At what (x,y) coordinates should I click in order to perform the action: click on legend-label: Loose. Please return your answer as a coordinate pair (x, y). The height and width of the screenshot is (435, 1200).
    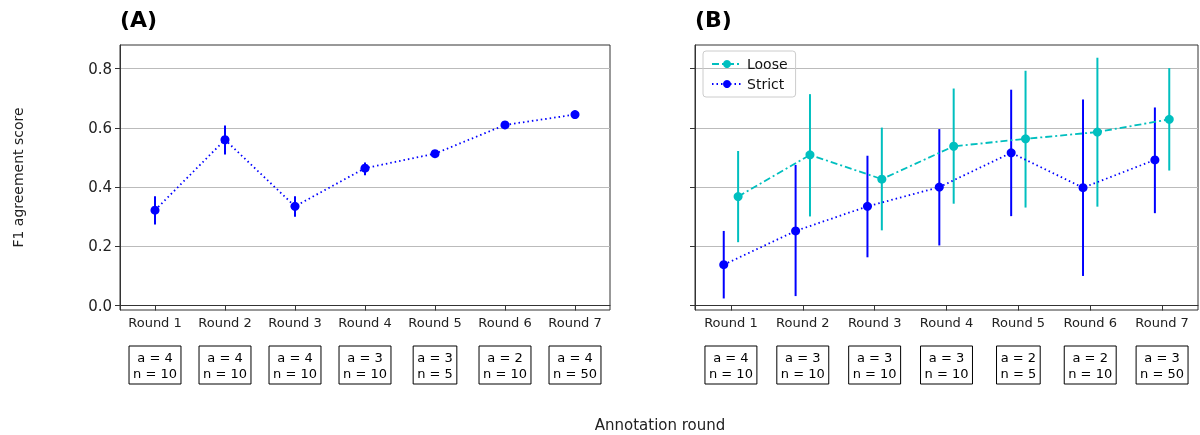
    Looking at the image, I should click on (767, 64).